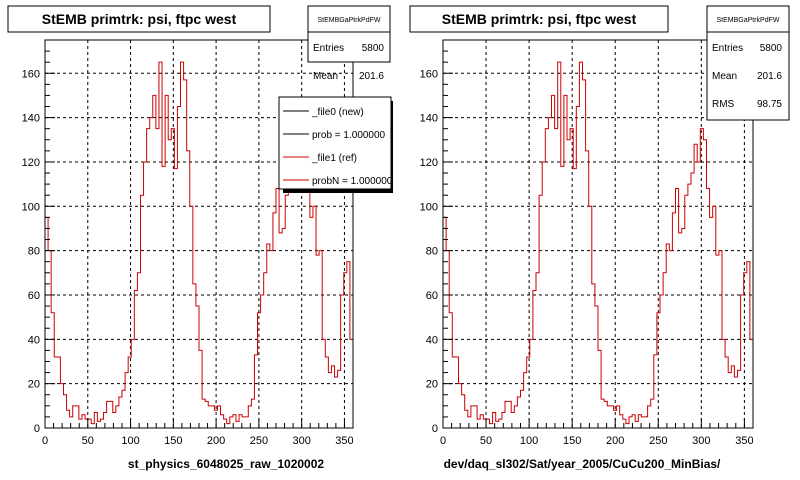 The image size is (800, 480). I want to click on left-stats-entries-value: 5800, so click(373, 48).